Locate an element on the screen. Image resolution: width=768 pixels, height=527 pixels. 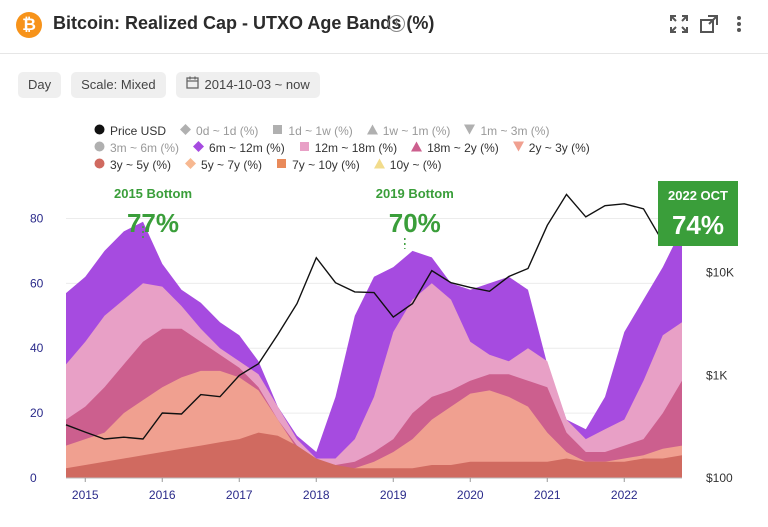
legend-item: 2y ~ 3y (%) is located at coordinates (551, 147).